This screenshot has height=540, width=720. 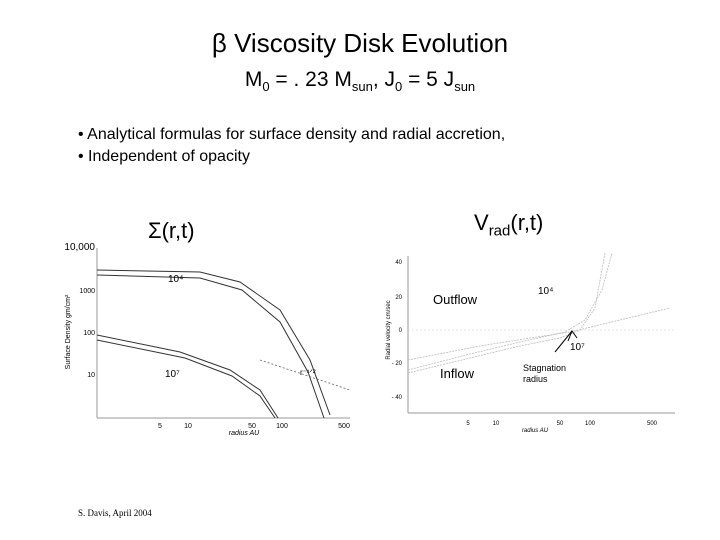 I want to click on y-tick-label: 10, so click(x=91, y=375).